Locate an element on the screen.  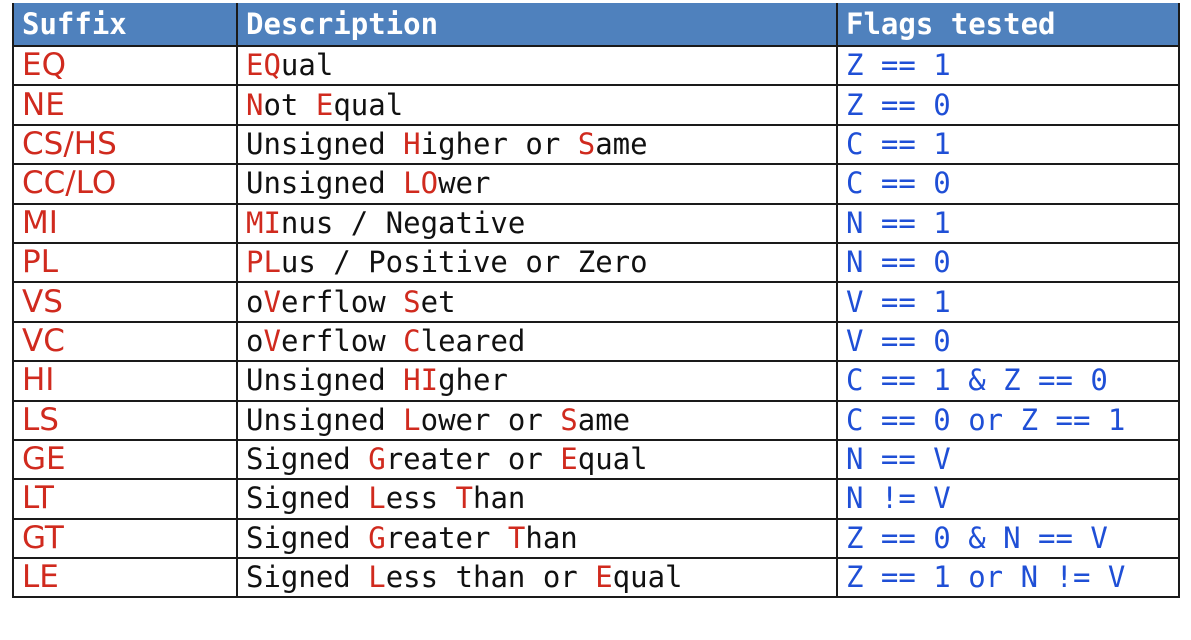
suffix-cell: GT is located at coordinates (125, 538).